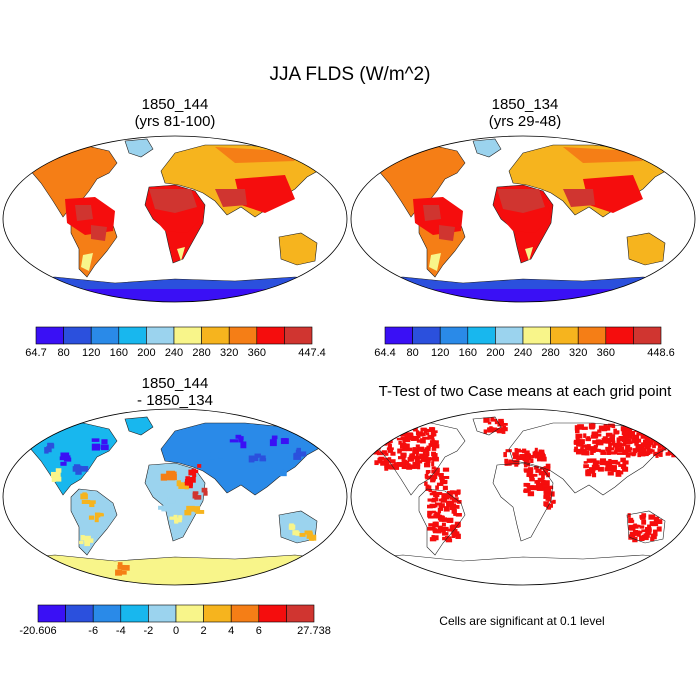 The height and width of the screenshot is (700, 700). Describe the element at coordinates (523, 497) in the screenshot. I see `map-border` at that location.